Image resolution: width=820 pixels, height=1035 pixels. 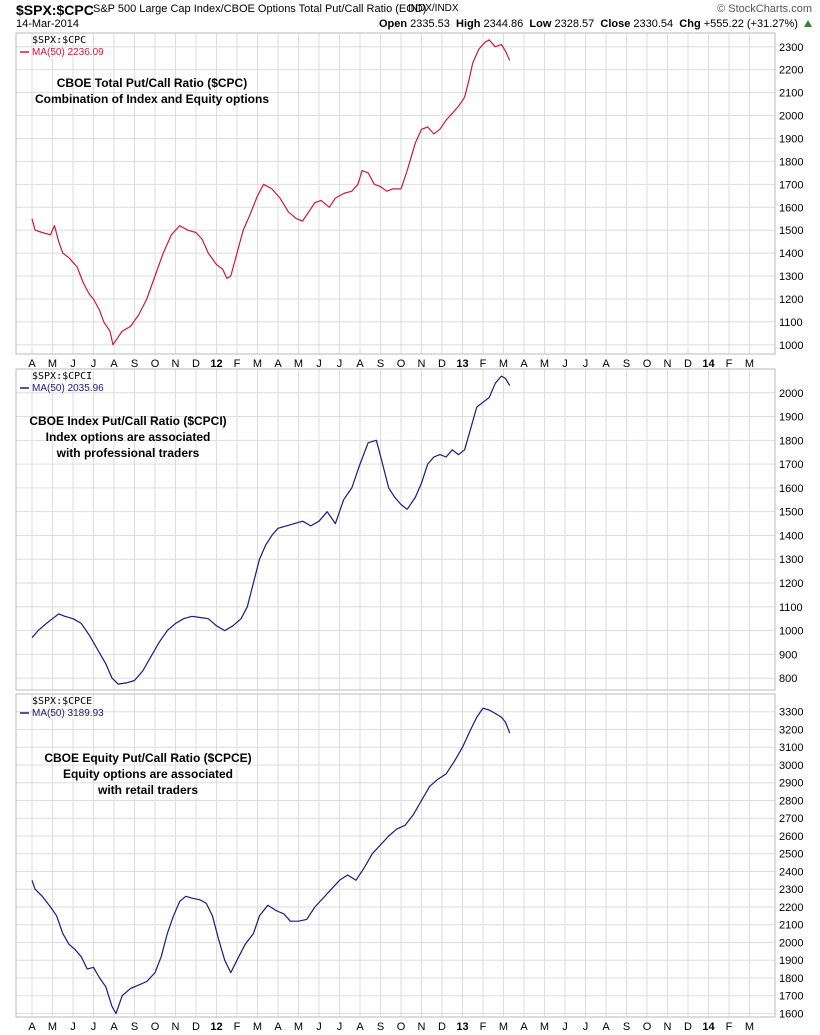 I want to click on up-arrow-icon, so click(x=808, y=23).